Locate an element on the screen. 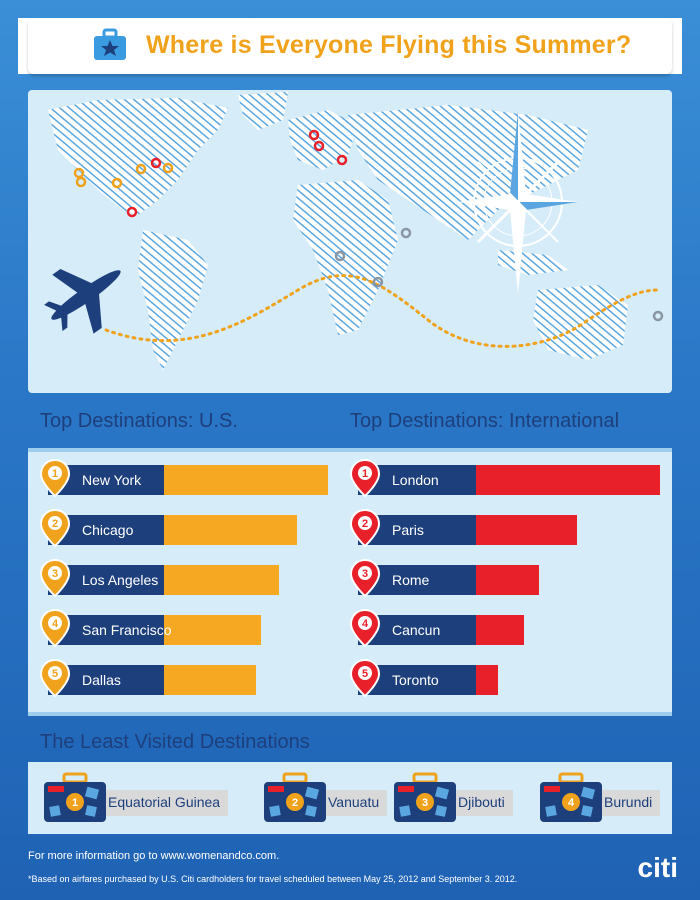  intl-rank-number: 1 is located at coordinates (365, 474).